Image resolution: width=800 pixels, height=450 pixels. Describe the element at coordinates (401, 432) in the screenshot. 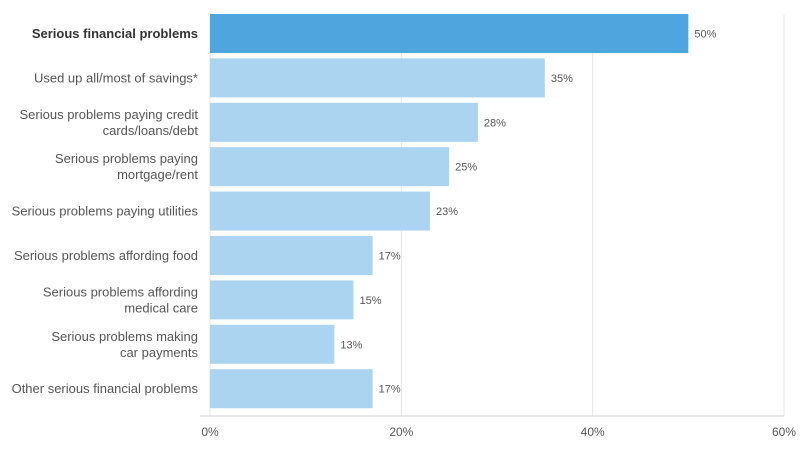

I see `x-tick-label: 20%` at that location.